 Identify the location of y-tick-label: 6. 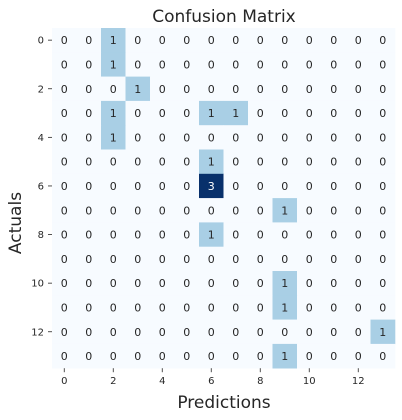
(41, 186).